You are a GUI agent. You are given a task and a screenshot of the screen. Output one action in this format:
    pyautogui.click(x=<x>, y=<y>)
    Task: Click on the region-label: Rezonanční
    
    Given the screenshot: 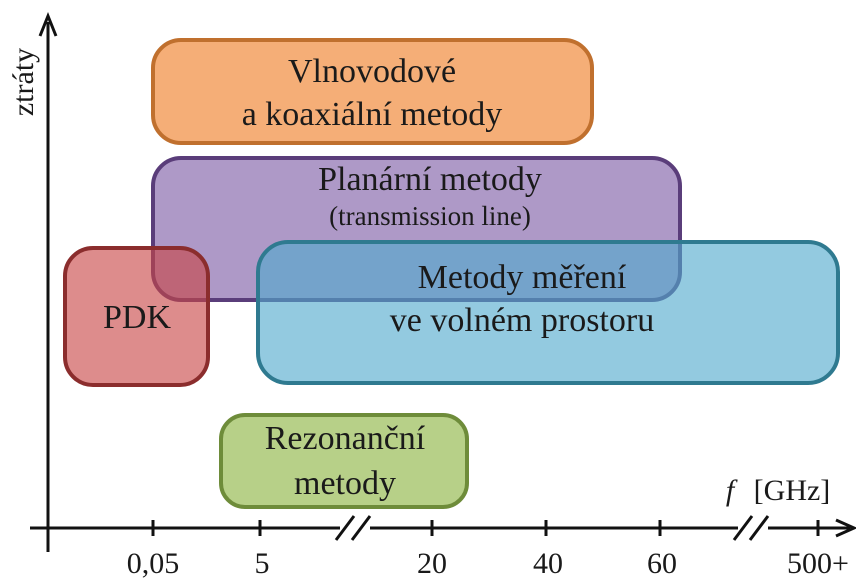 What is the action you would take?
    pyautogui.click(x=345, y=438)
    